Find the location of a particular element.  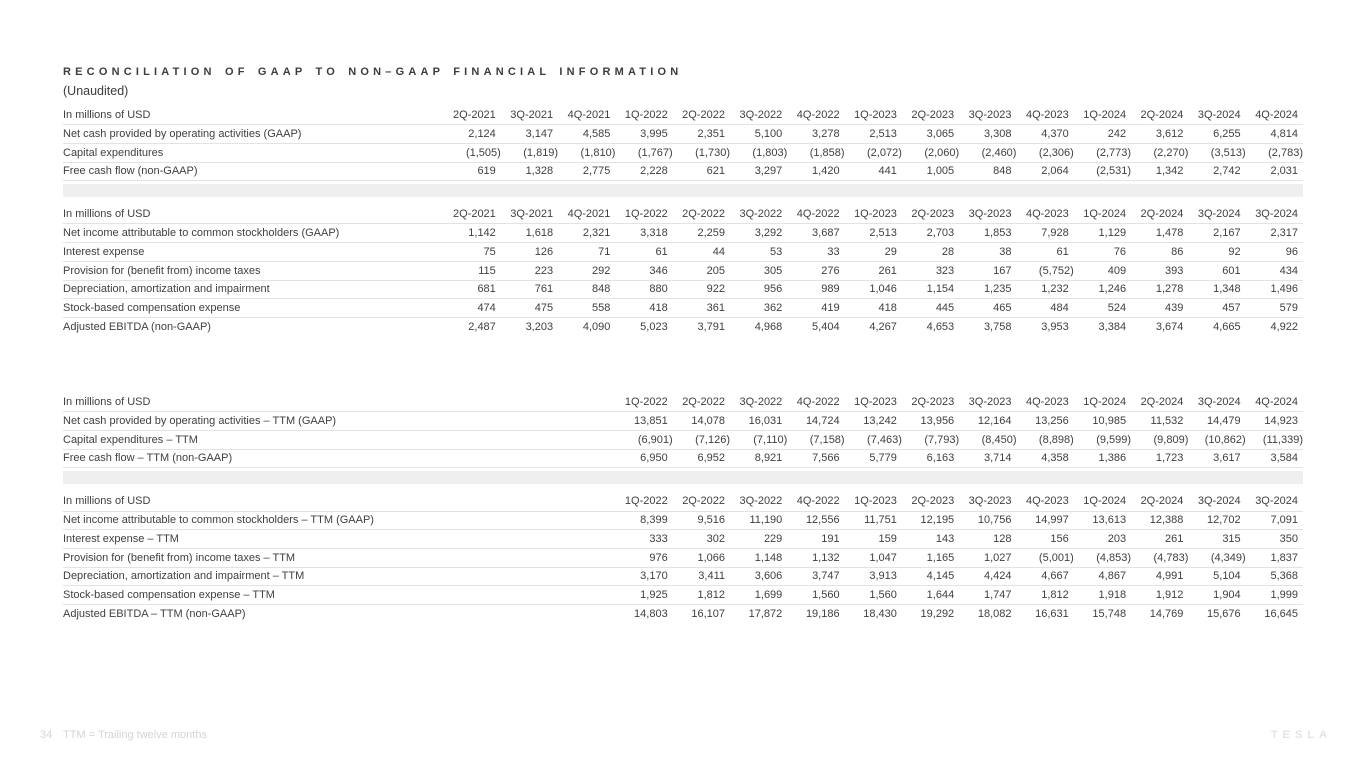

cell-value: 1,132 is located at coordinates (826, 557).